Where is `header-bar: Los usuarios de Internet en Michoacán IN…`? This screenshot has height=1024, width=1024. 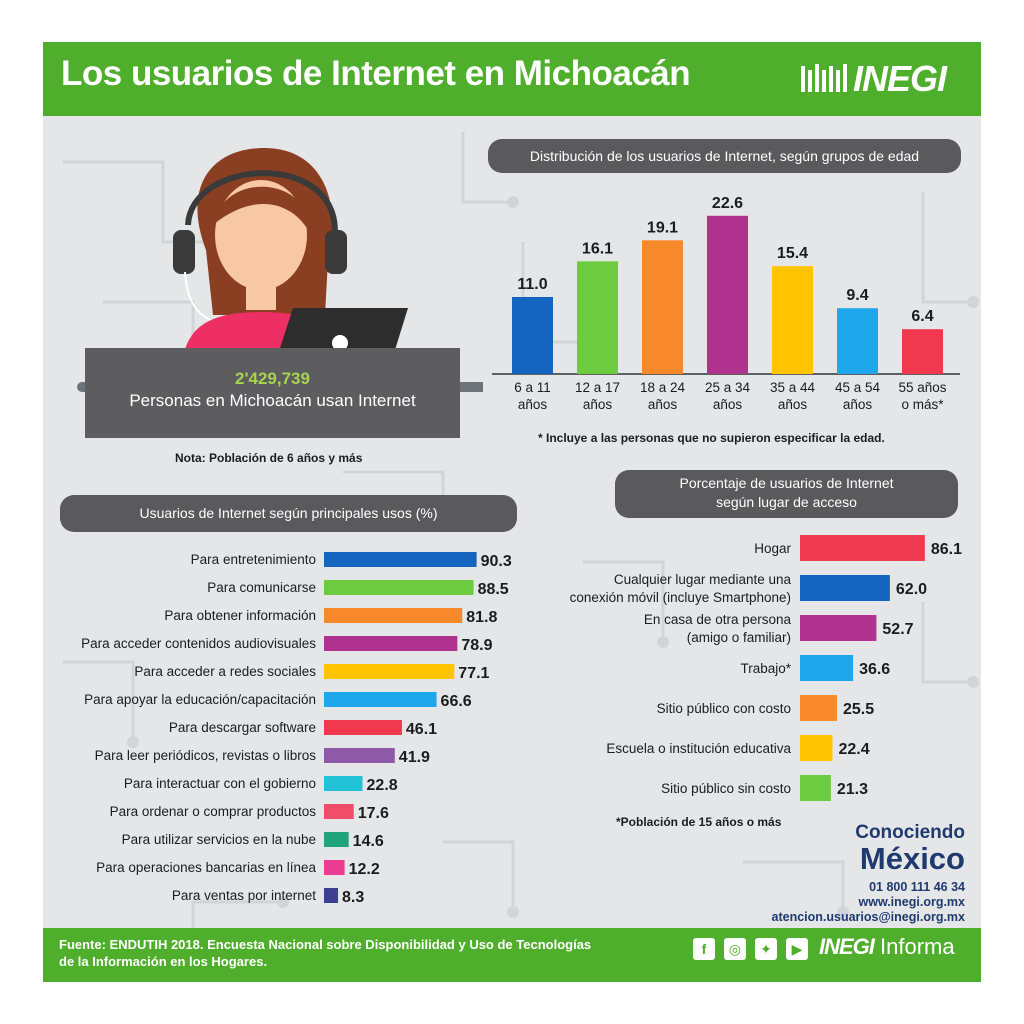 header-bar: Los usuarios de Internet en Michoacán IN… is located at coordinates (512, 79).